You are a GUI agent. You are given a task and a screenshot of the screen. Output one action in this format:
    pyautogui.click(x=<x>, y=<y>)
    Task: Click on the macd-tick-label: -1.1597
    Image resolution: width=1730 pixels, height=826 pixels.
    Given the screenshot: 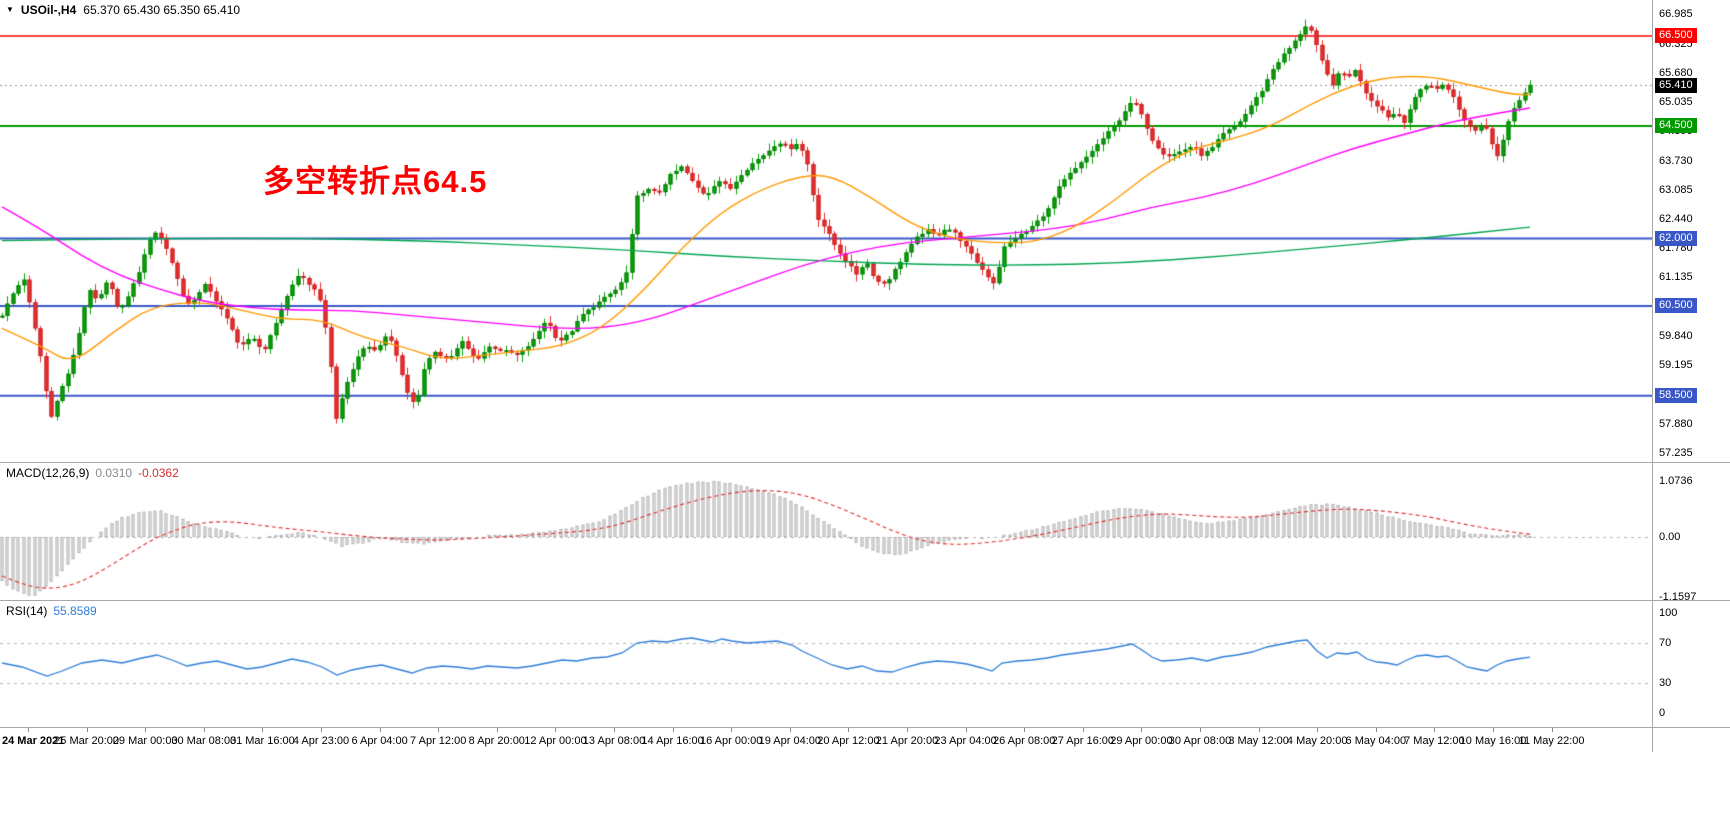 What is the action you would take?
    pyautogui.click(x=1678, y=597)
    